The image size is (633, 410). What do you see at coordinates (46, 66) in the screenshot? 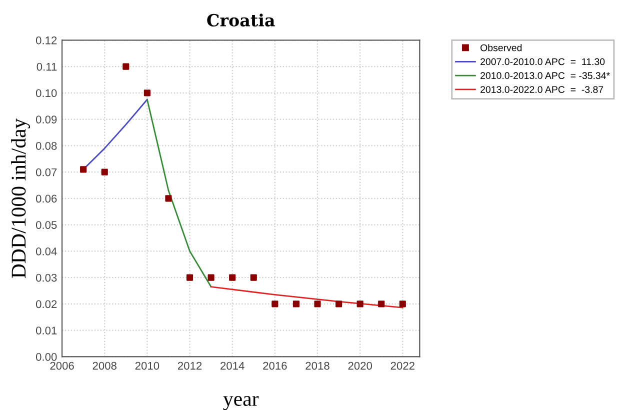
I see `y-tick-label: 0.11` at bounding box center [46, 66].